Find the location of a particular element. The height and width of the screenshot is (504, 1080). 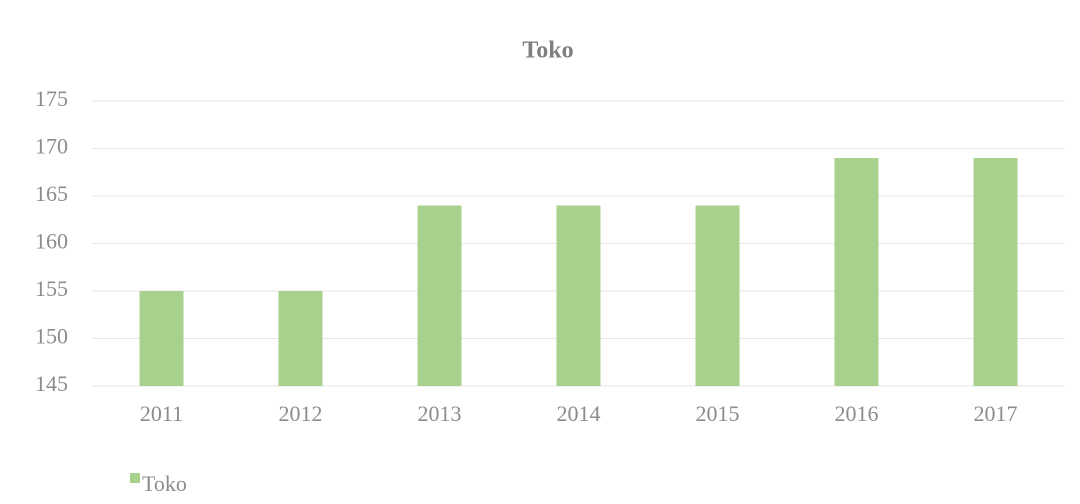

y-tick-label: 145 is located at coordinates (51, 383).